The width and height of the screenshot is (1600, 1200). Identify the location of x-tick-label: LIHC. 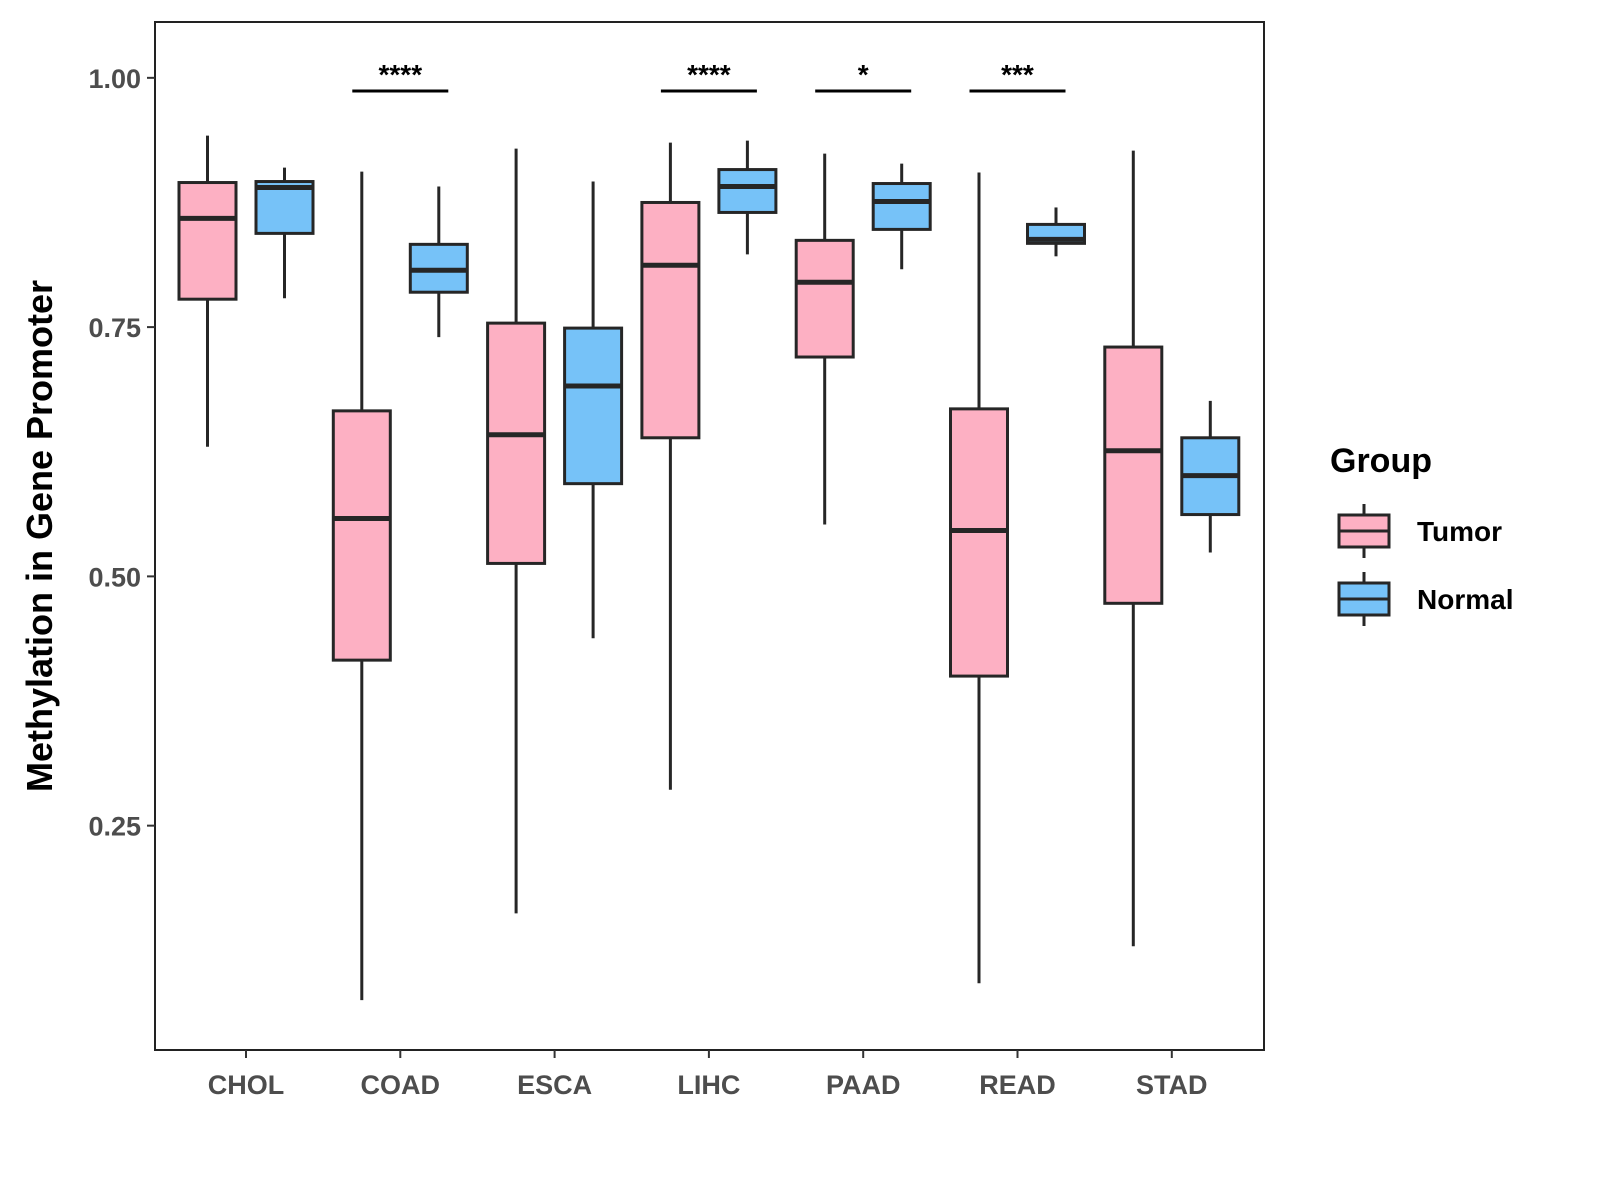
(708, 1085).